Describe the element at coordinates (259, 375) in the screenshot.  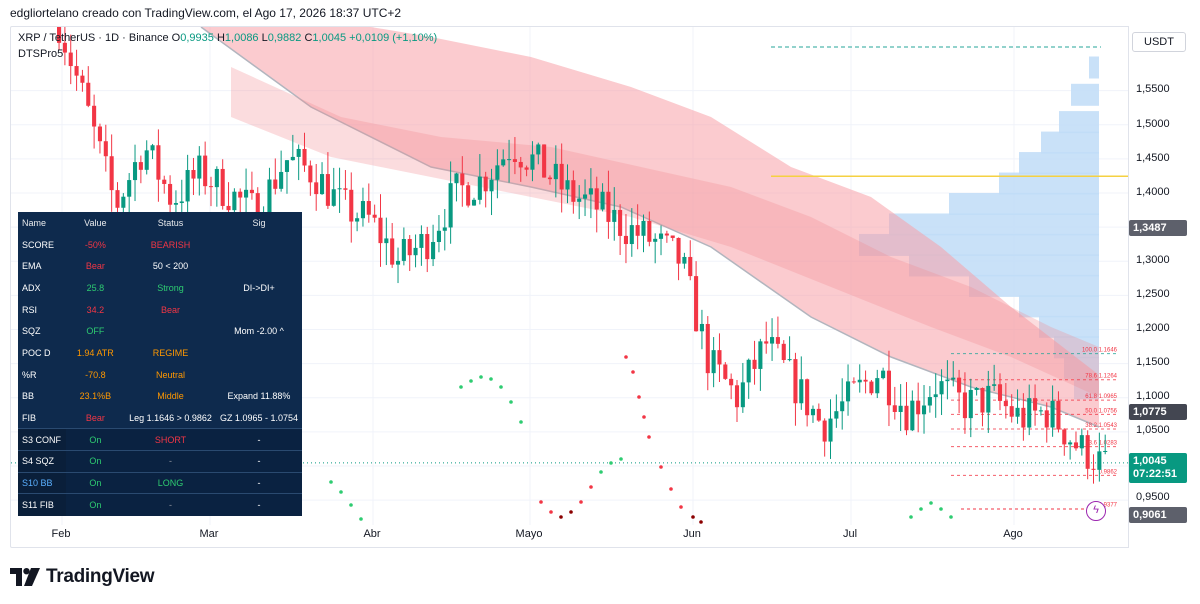
I see `row-sig` at that location.